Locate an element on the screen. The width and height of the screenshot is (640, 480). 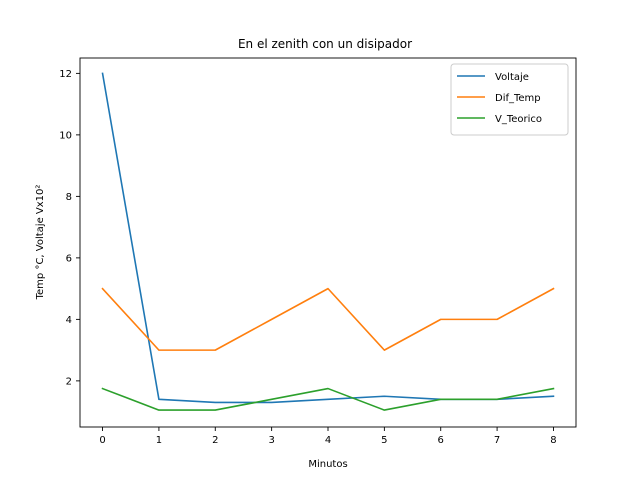
x-axis-label: Minutos is located at coordinates (327, 464).